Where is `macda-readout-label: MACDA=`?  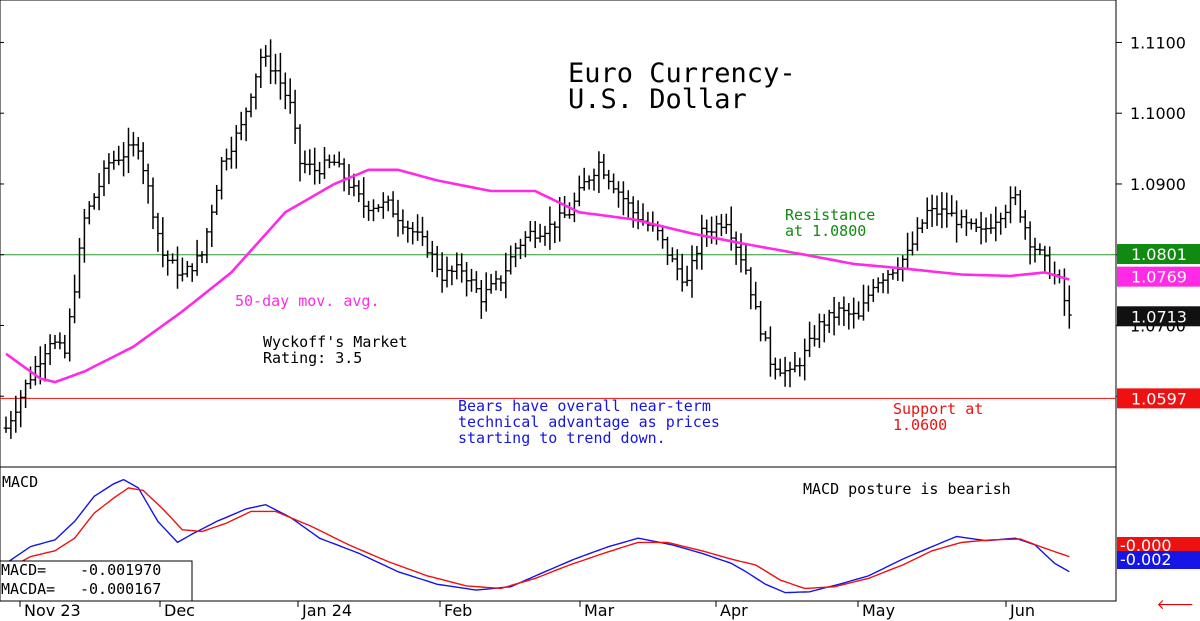
macda-readout-label: MACDA= is located at coordinates (28, 589).